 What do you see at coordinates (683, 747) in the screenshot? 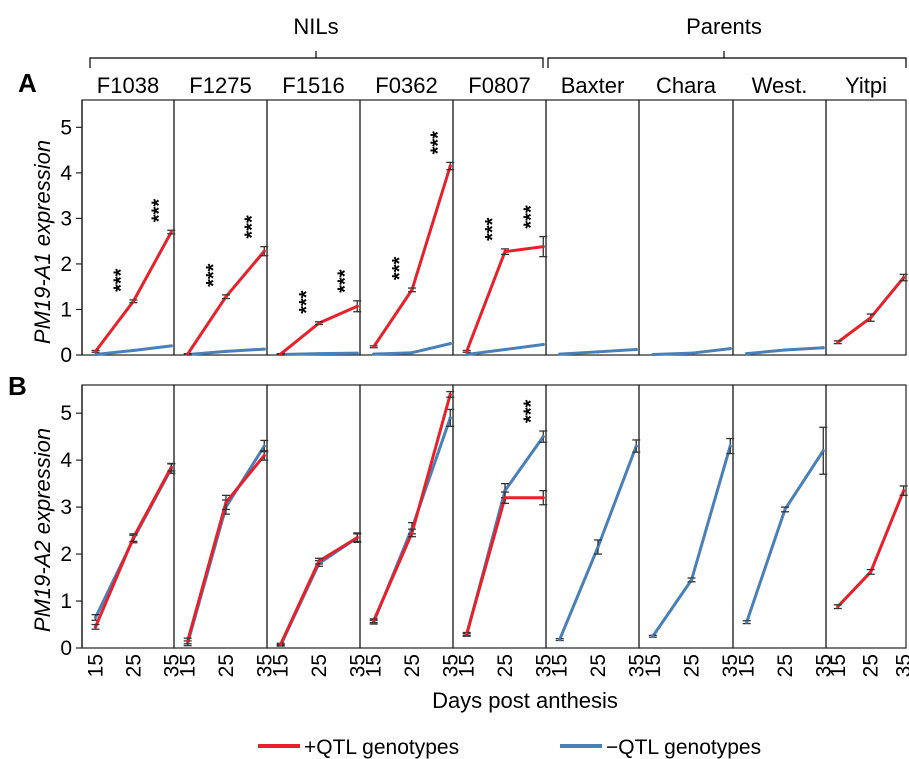
I see `legend-label-minus: −QTL genotypes` at bounding box center [683, 747].